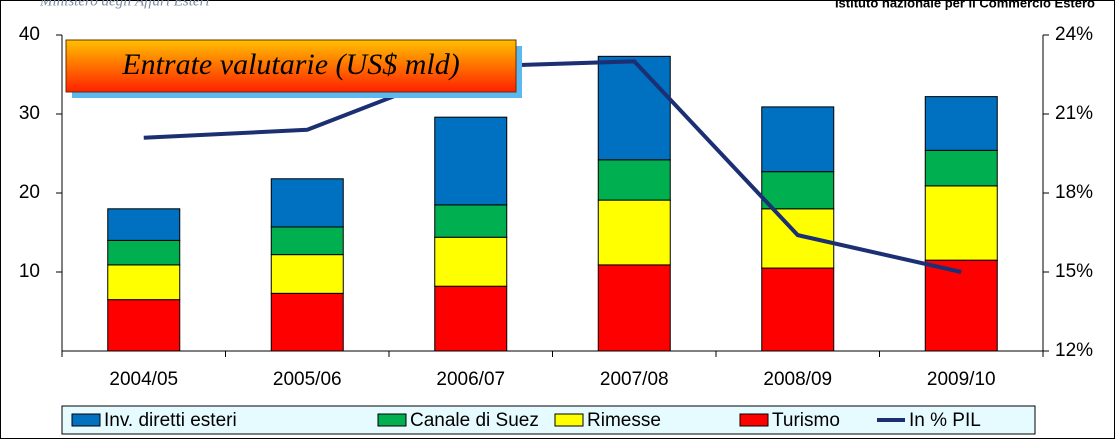  Describe the element at coordinates (797, 379) in the screenshot. I see `x-tick-label: 2008/09` at that location.